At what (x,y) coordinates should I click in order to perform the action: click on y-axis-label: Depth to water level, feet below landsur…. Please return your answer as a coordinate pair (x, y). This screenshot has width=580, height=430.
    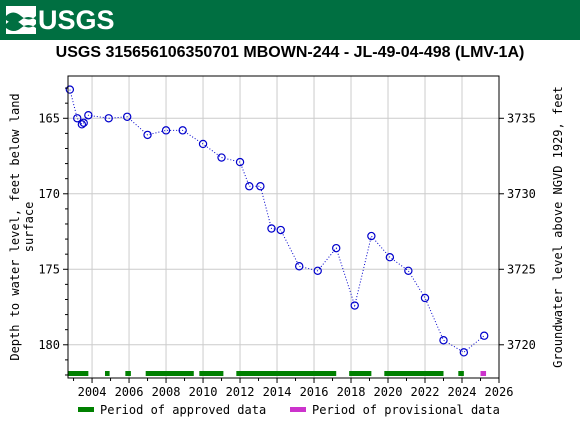
    Looking at the image, I should click on (22, 226).